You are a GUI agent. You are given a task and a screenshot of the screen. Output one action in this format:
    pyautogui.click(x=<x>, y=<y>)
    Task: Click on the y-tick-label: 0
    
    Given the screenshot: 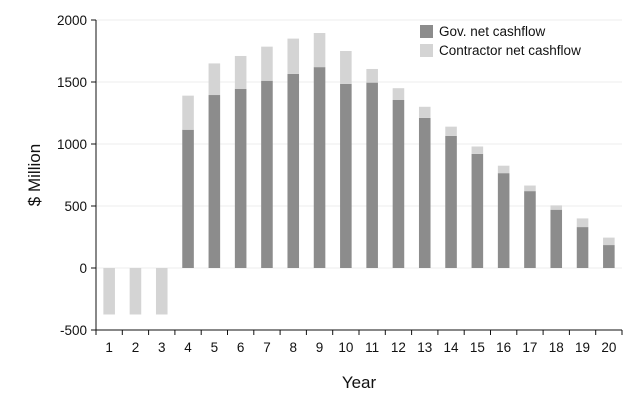 What is the action you would take?
    pyautogui.click(x=83, y=268)
    